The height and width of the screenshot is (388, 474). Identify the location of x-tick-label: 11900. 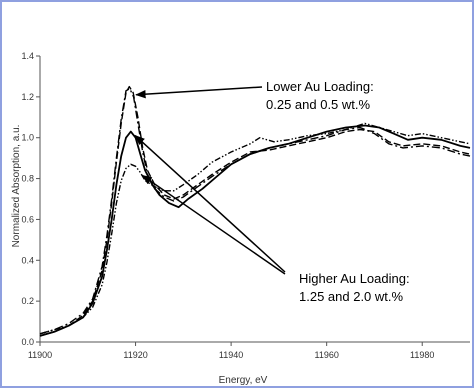
(40, 355).